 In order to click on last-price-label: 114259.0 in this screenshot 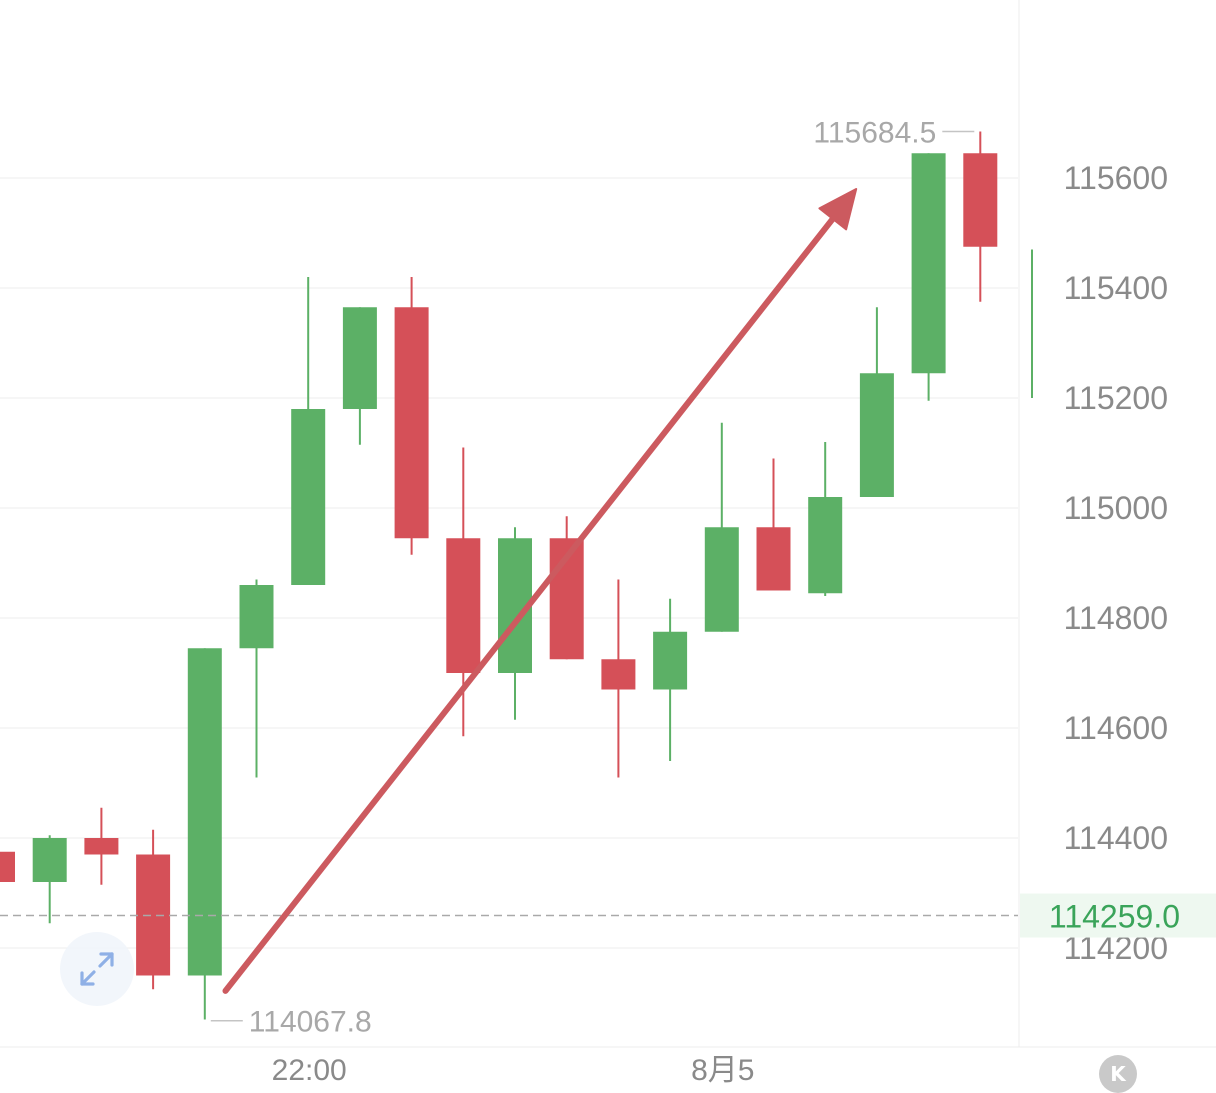, I will do `click(1114, 917)`.